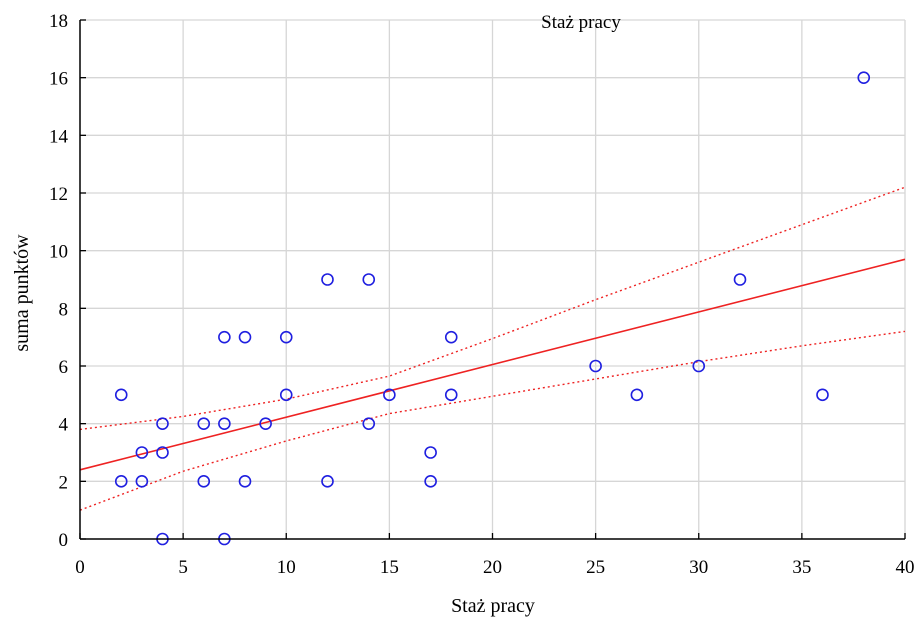 The height and width of the screenshot is (618, 920). Describe the element at coordinates (64, 540) in the screenshot. I see `y-tick-label: 0` at that location.